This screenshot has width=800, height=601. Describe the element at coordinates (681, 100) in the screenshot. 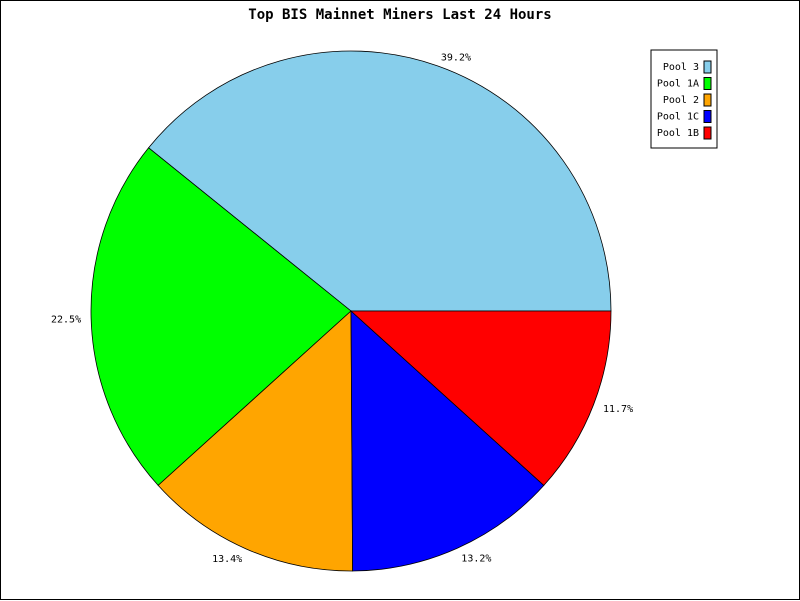

I see `legend-label-pool-2: Pool 2` at that location.